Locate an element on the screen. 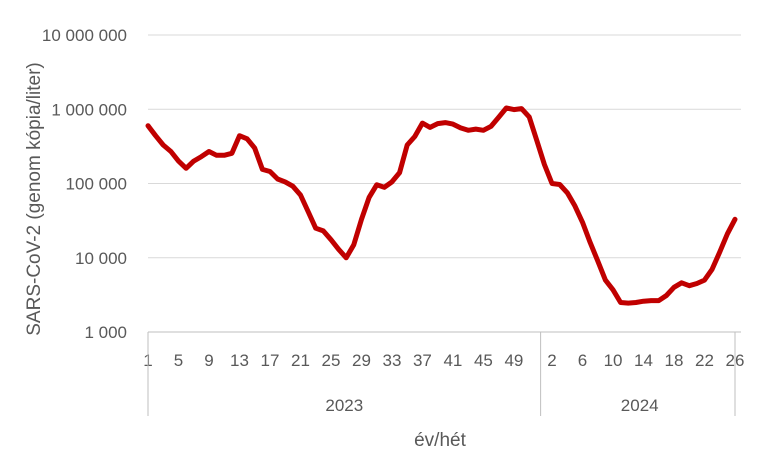 This screenshot has height=476, width=770. y-axis-title: SARS-CoV-2 (genom kópia/liter) is located at coordinates (34, 199).